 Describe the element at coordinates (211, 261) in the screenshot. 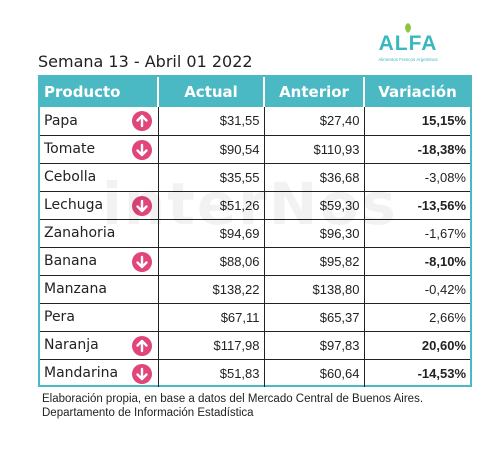

I see `actual-cell: $88,06` at that location.